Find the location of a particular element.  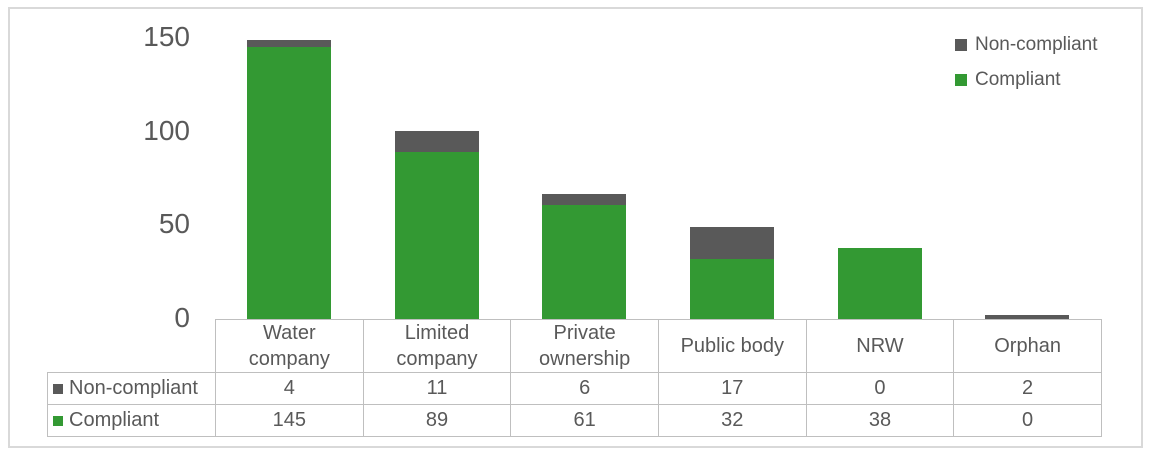

legend-label: Non-compliant is located at coordinates (1036, 44).